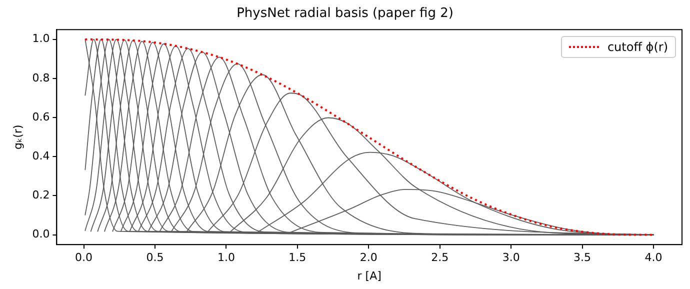 The width and height of the screenshot is (690, 289). What do you see at coordinates (41, 156) in the screenshot?
I see `y-tick-label: 0.4` at bounding box center [41, 156].